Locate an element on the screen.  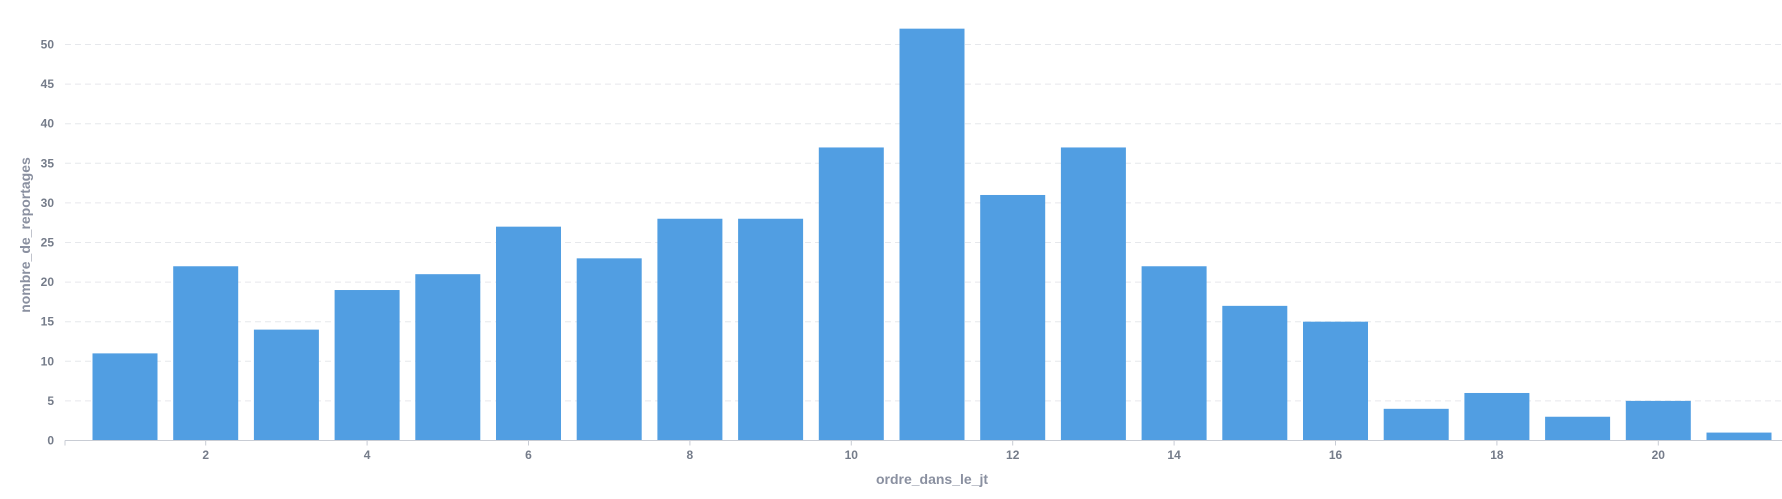
x-tick-label: 6 is located at coordinates (528, 455).